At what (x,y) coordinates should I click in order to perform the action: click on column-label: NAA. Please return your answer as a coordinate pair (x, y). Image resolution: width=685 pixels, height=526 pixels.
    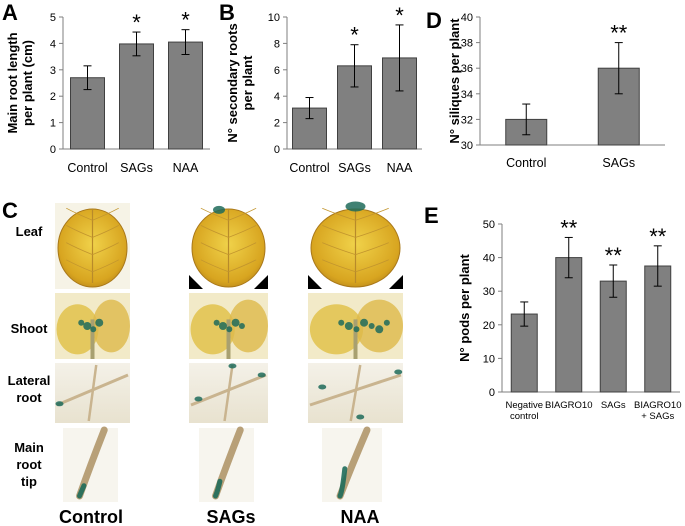
    Looking at the image, I should click on (360, 516).